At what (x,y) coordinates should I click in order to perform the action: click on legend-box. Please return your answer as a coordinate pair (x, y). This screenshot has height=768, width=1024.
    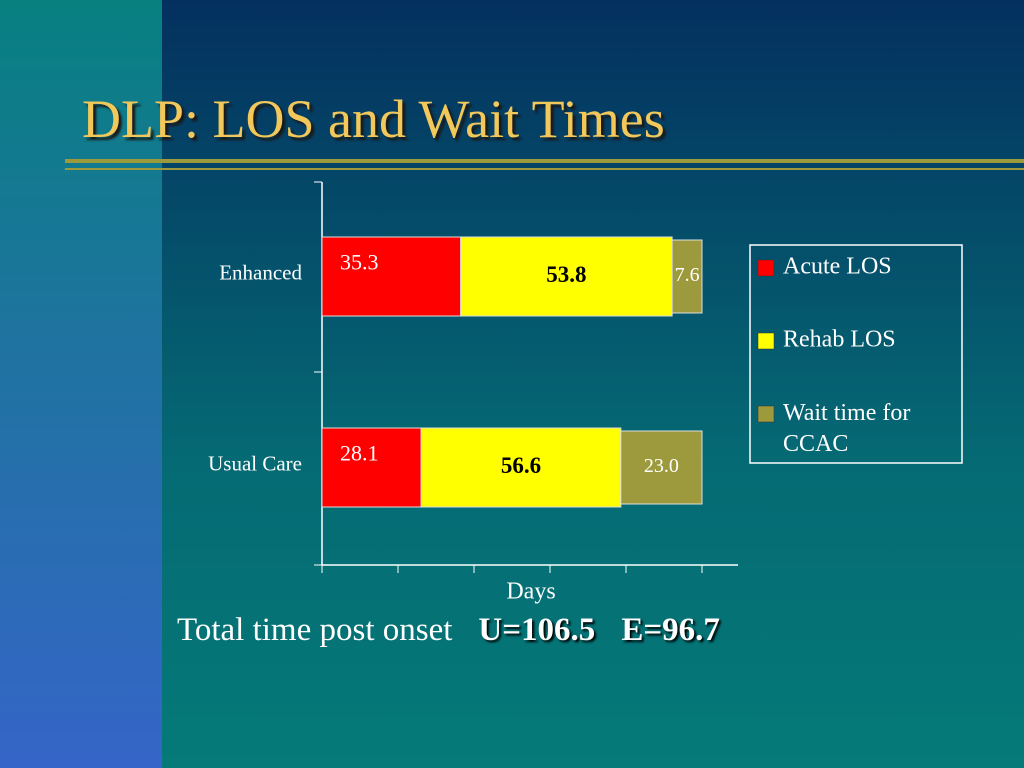
    Looking at the image, I should click on (856, 354).